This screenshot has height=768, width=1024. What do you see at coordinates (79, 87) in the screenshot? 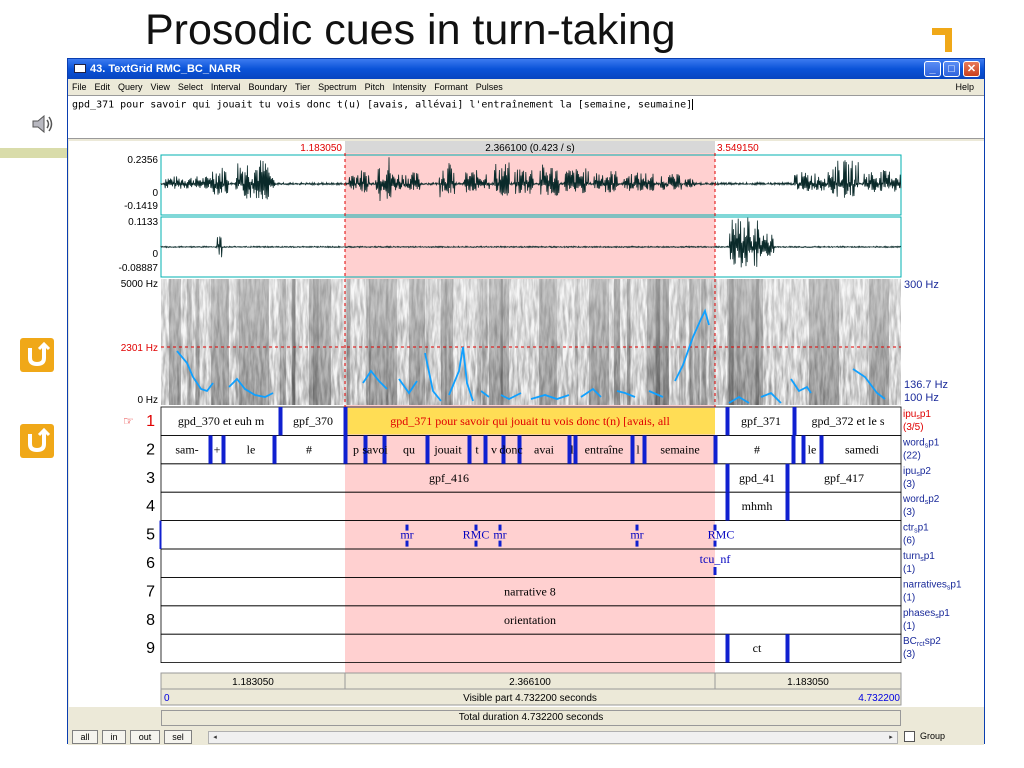
I see `menu-file: File` at bounding box center [79, 87].